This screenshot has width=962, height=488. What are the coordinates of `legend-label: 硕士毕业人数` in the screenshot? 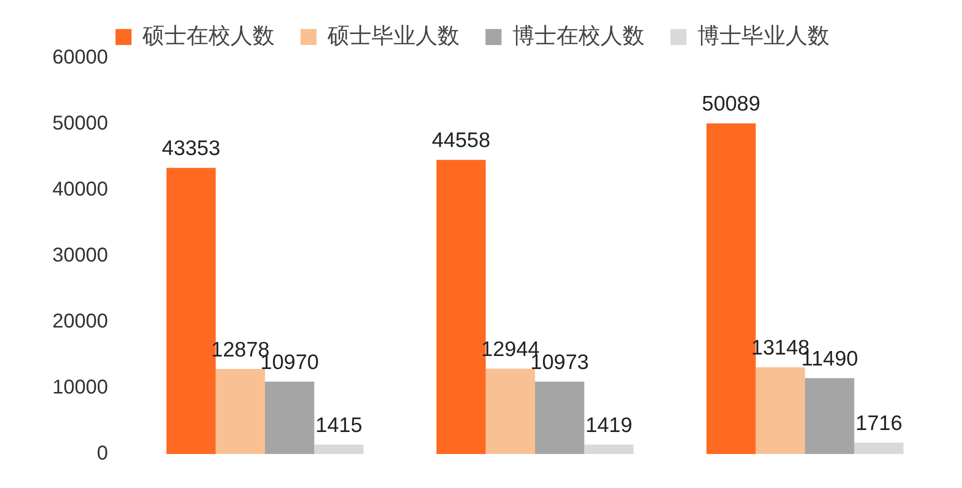 It's located at (393, 35).